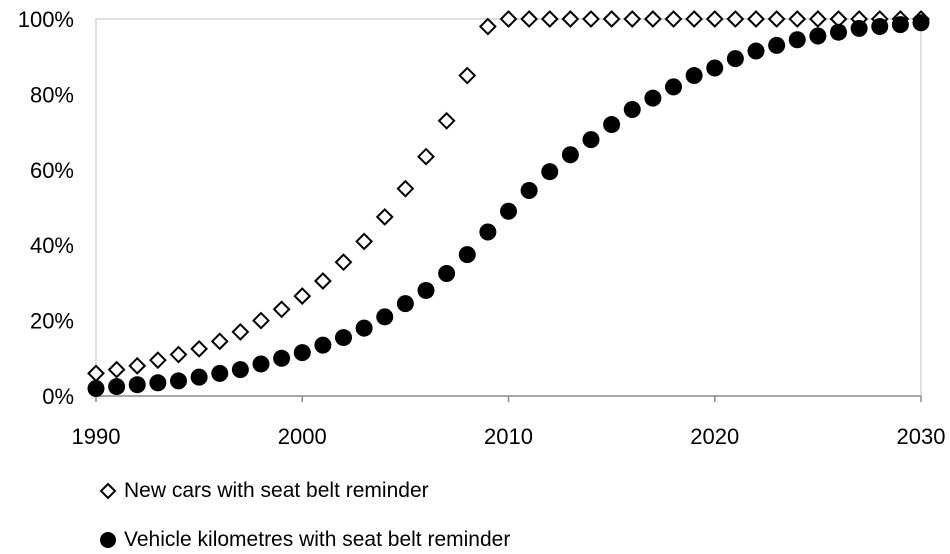  What do you see at coordinates (58, 396) in the screenshot?
I see `y-tick-label: 0%` at bounding box center [58, 396].